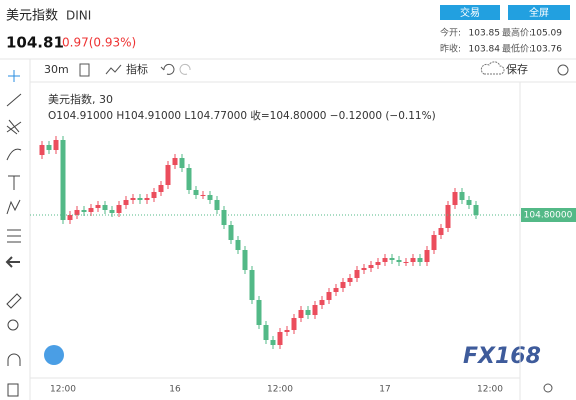  What do you see at coordinates (485, 50) in the screenshot?
I see `stat-value: 103.84` at bounding box center [485, 50].